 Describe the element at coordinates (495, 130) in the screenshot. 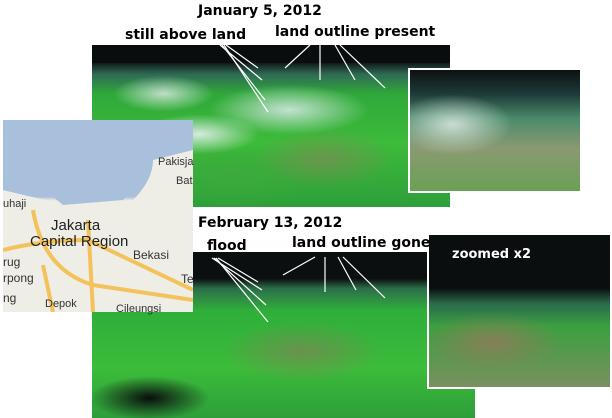

I see `zoomed-inset-jan` at that location.